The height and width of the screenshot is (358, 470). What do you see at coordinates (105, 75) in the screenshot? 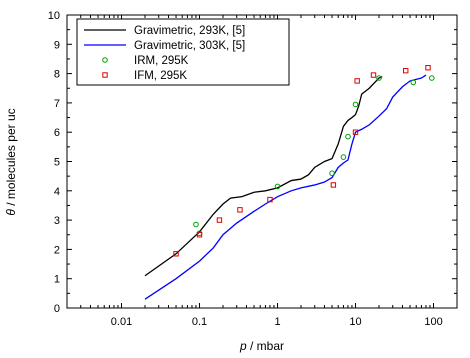
I see `legend-marker-square` at bounding box center [105, 75].